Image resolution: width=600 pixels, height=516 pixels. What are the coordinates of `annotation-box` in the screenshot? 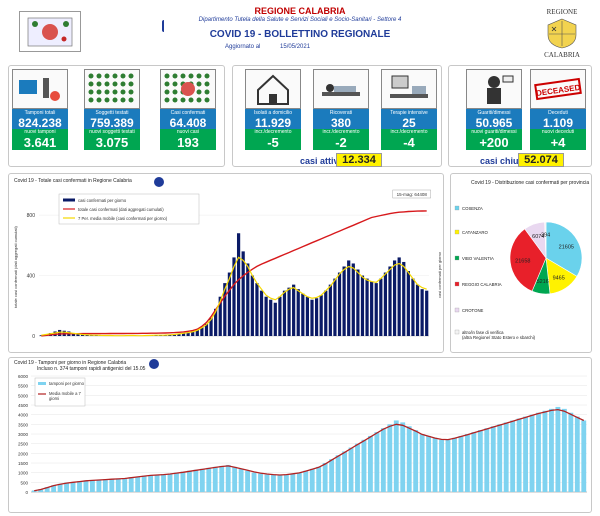 It's located at (411, 194).